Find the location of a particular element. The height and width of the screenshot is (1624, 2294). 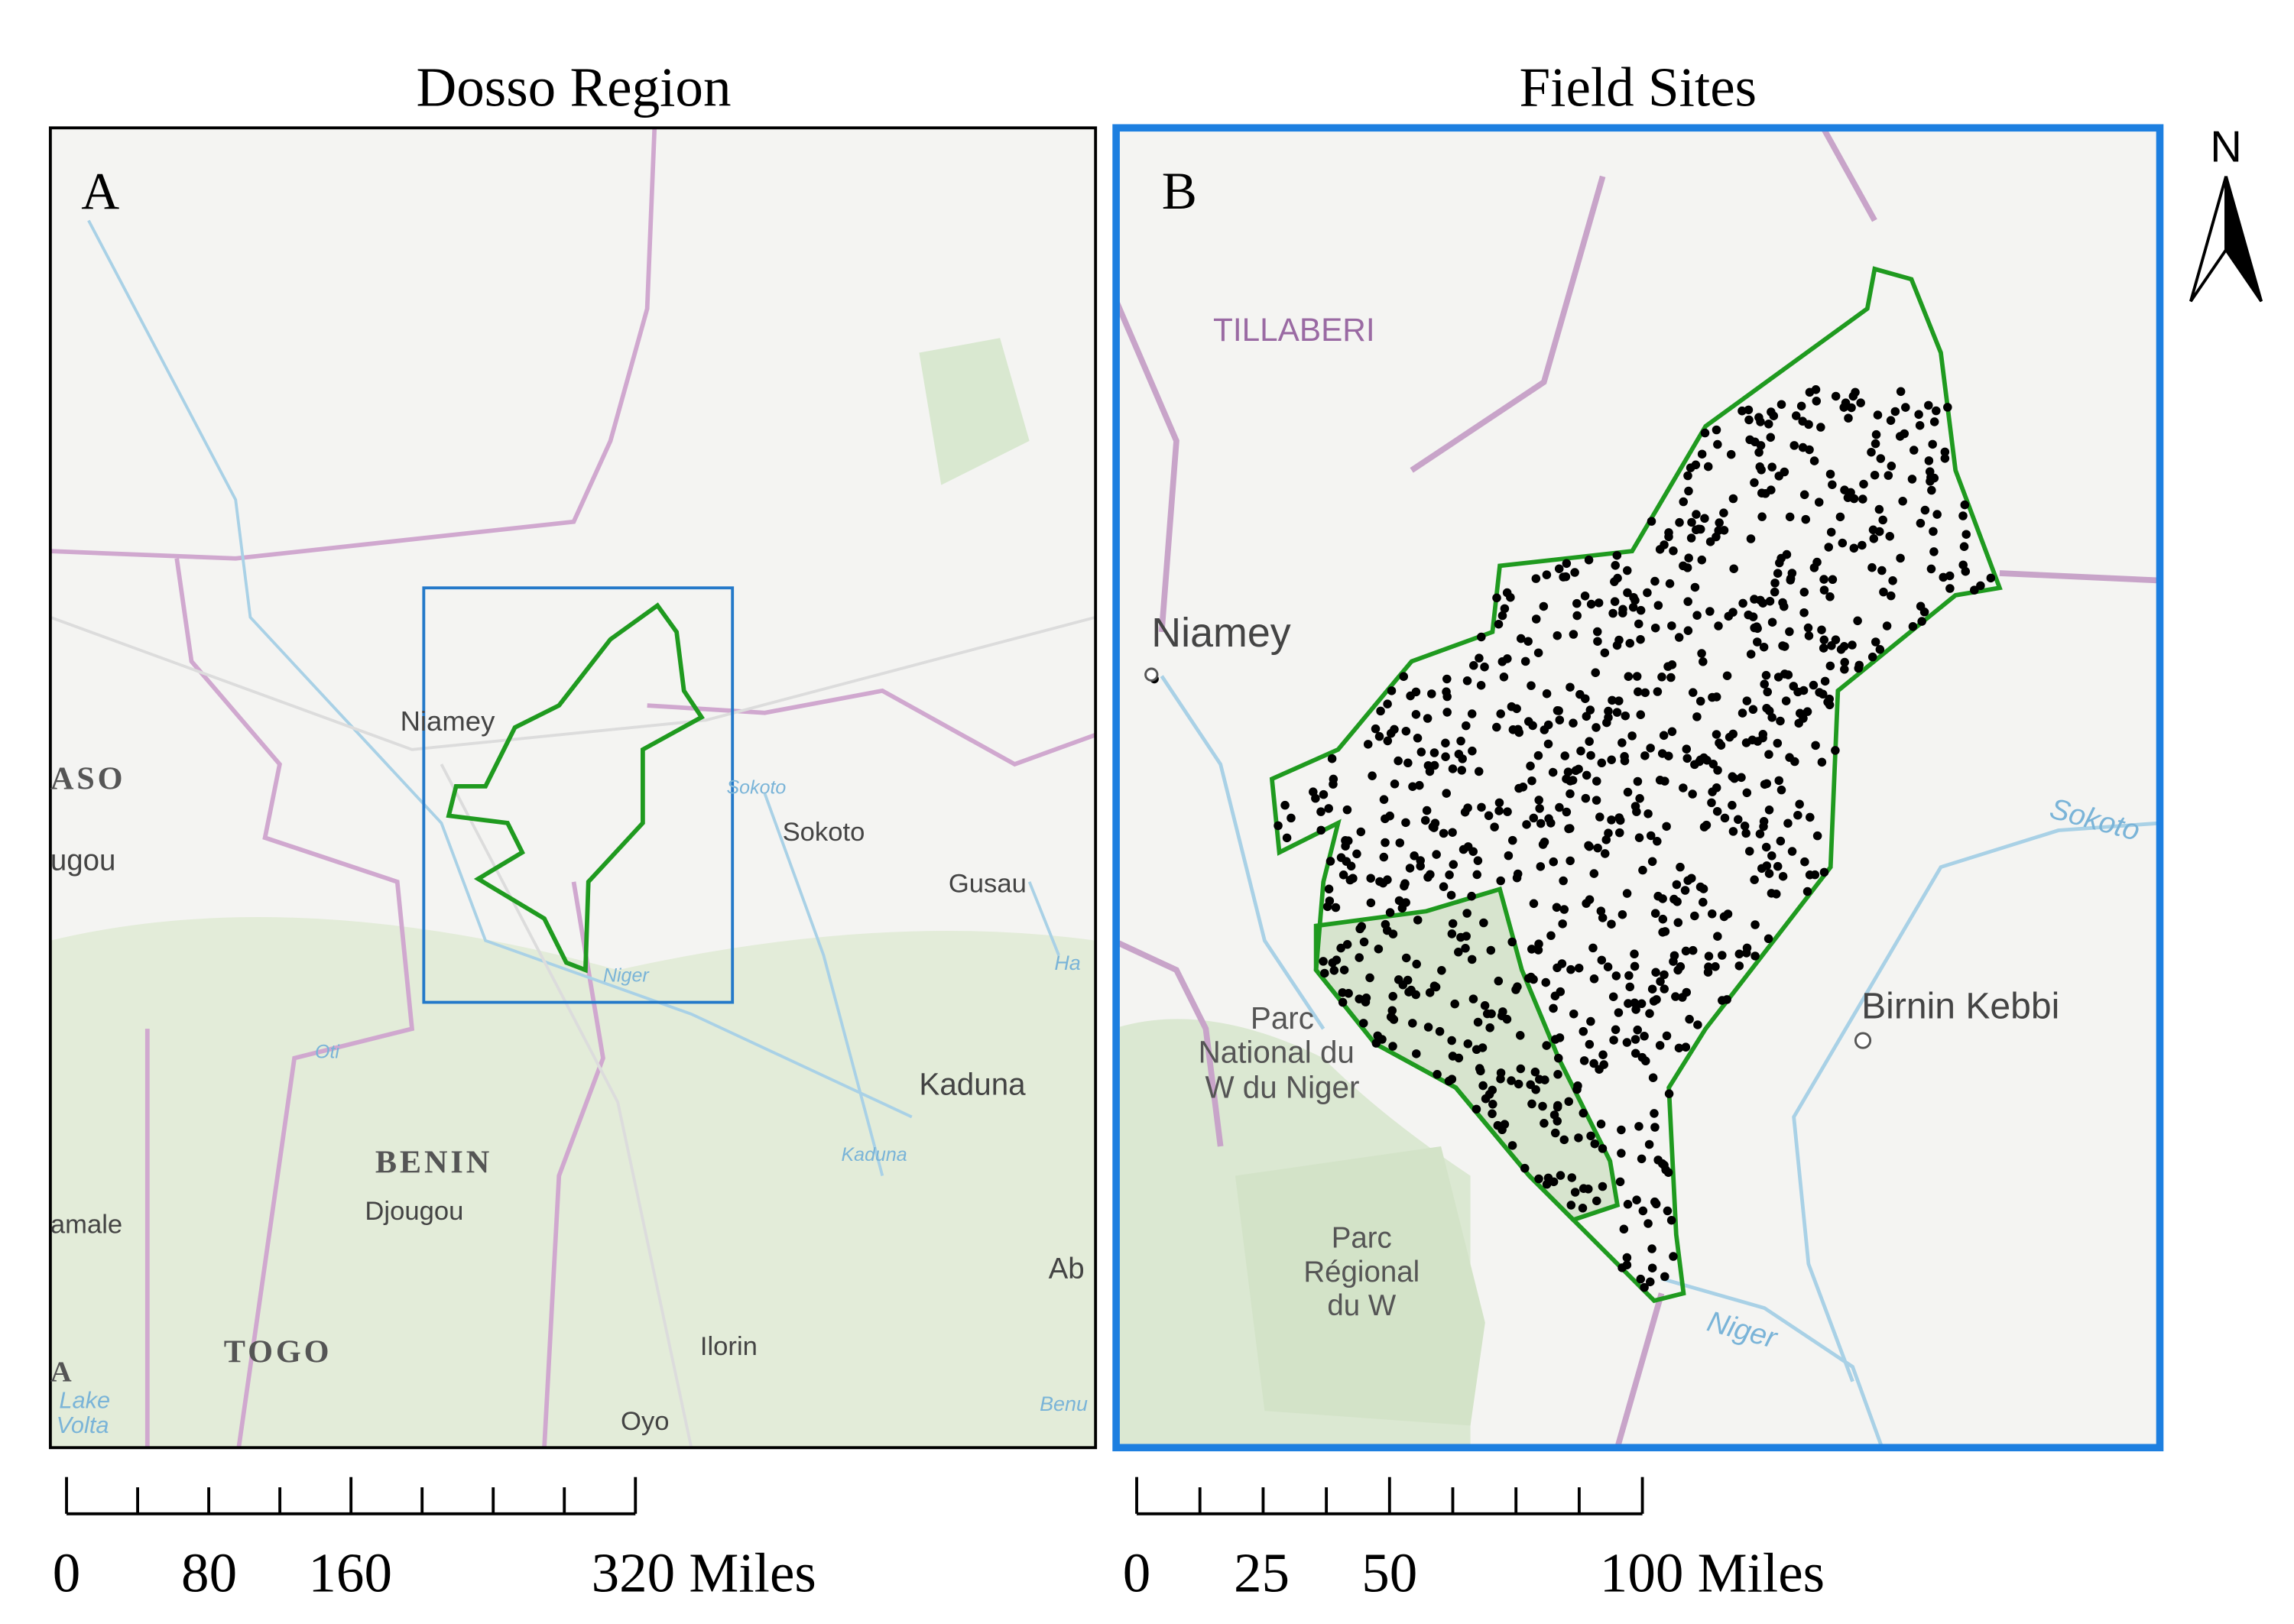

scale-label: 50 is located at coordinates (1389, 1573).